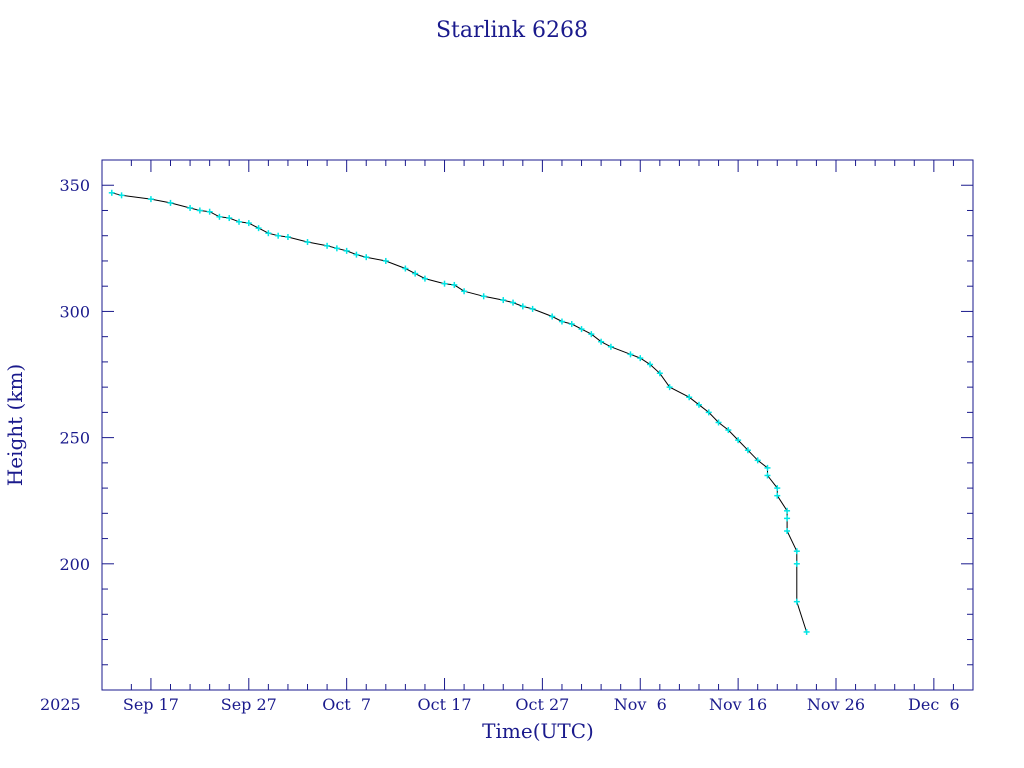 This screenshot has width=1024, height=768. What do you see at coordinates (836, 704) in the screenshot?
I see `x-tick-label: Nov 26` at bounding box center [836, 704].